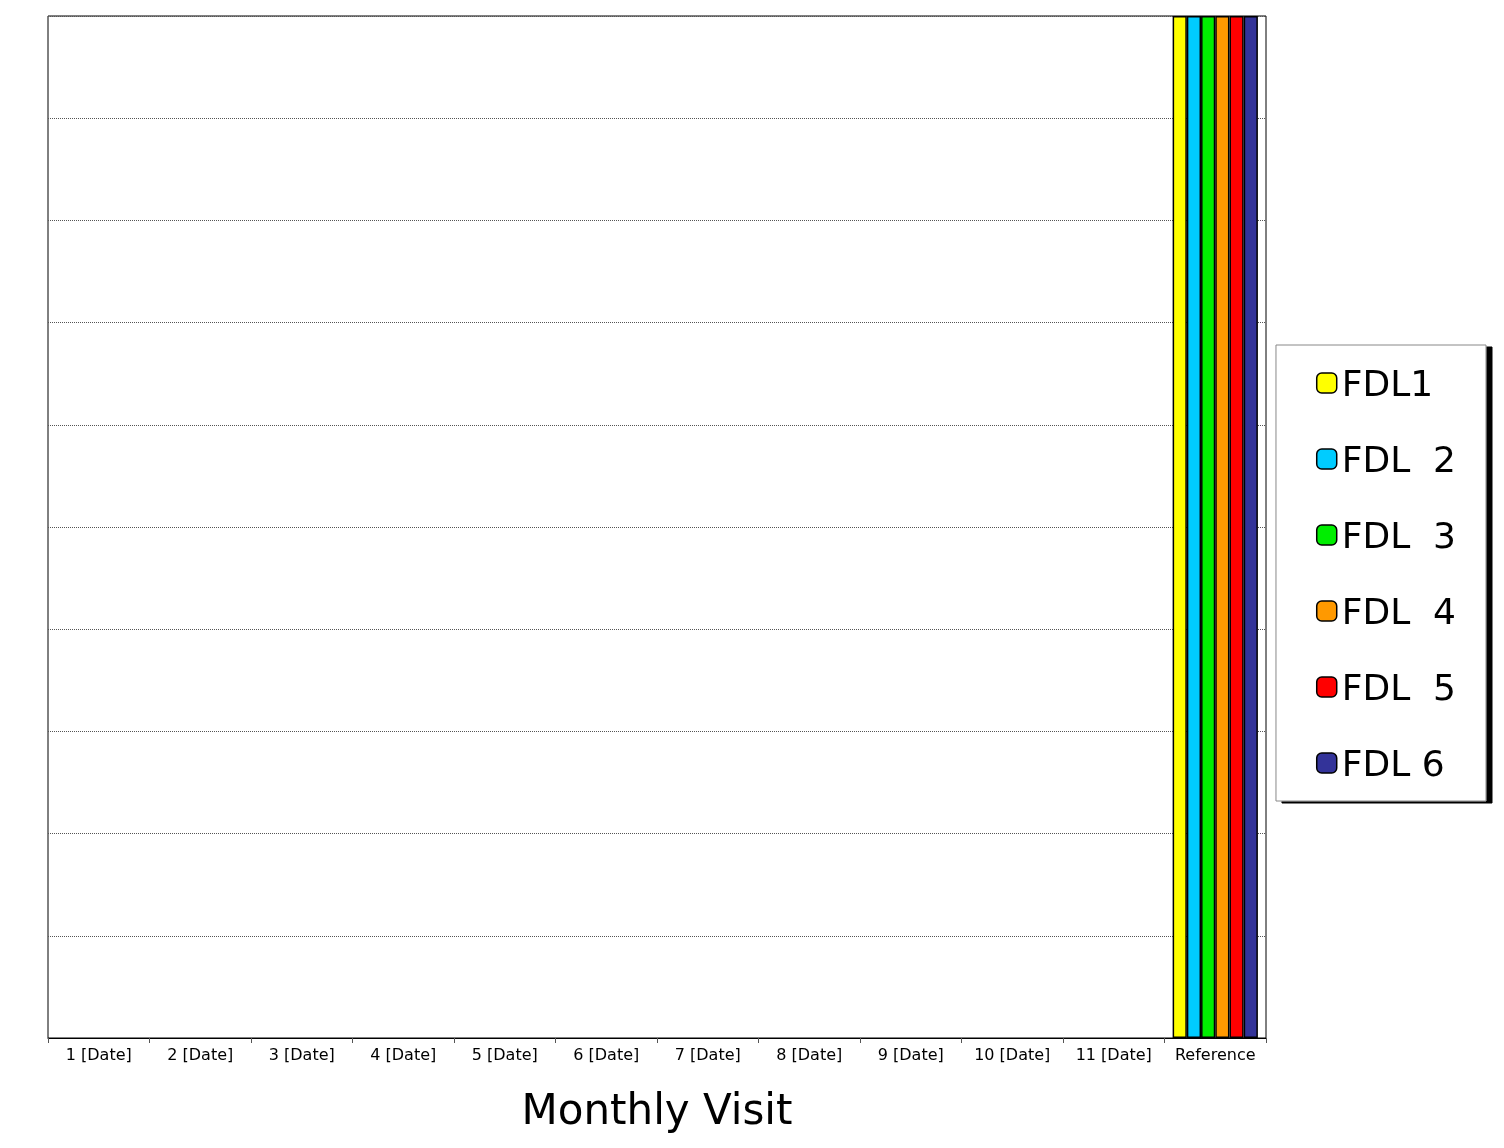  I want to click on x-tick-label: 8 [Date], so click(809, 1054).